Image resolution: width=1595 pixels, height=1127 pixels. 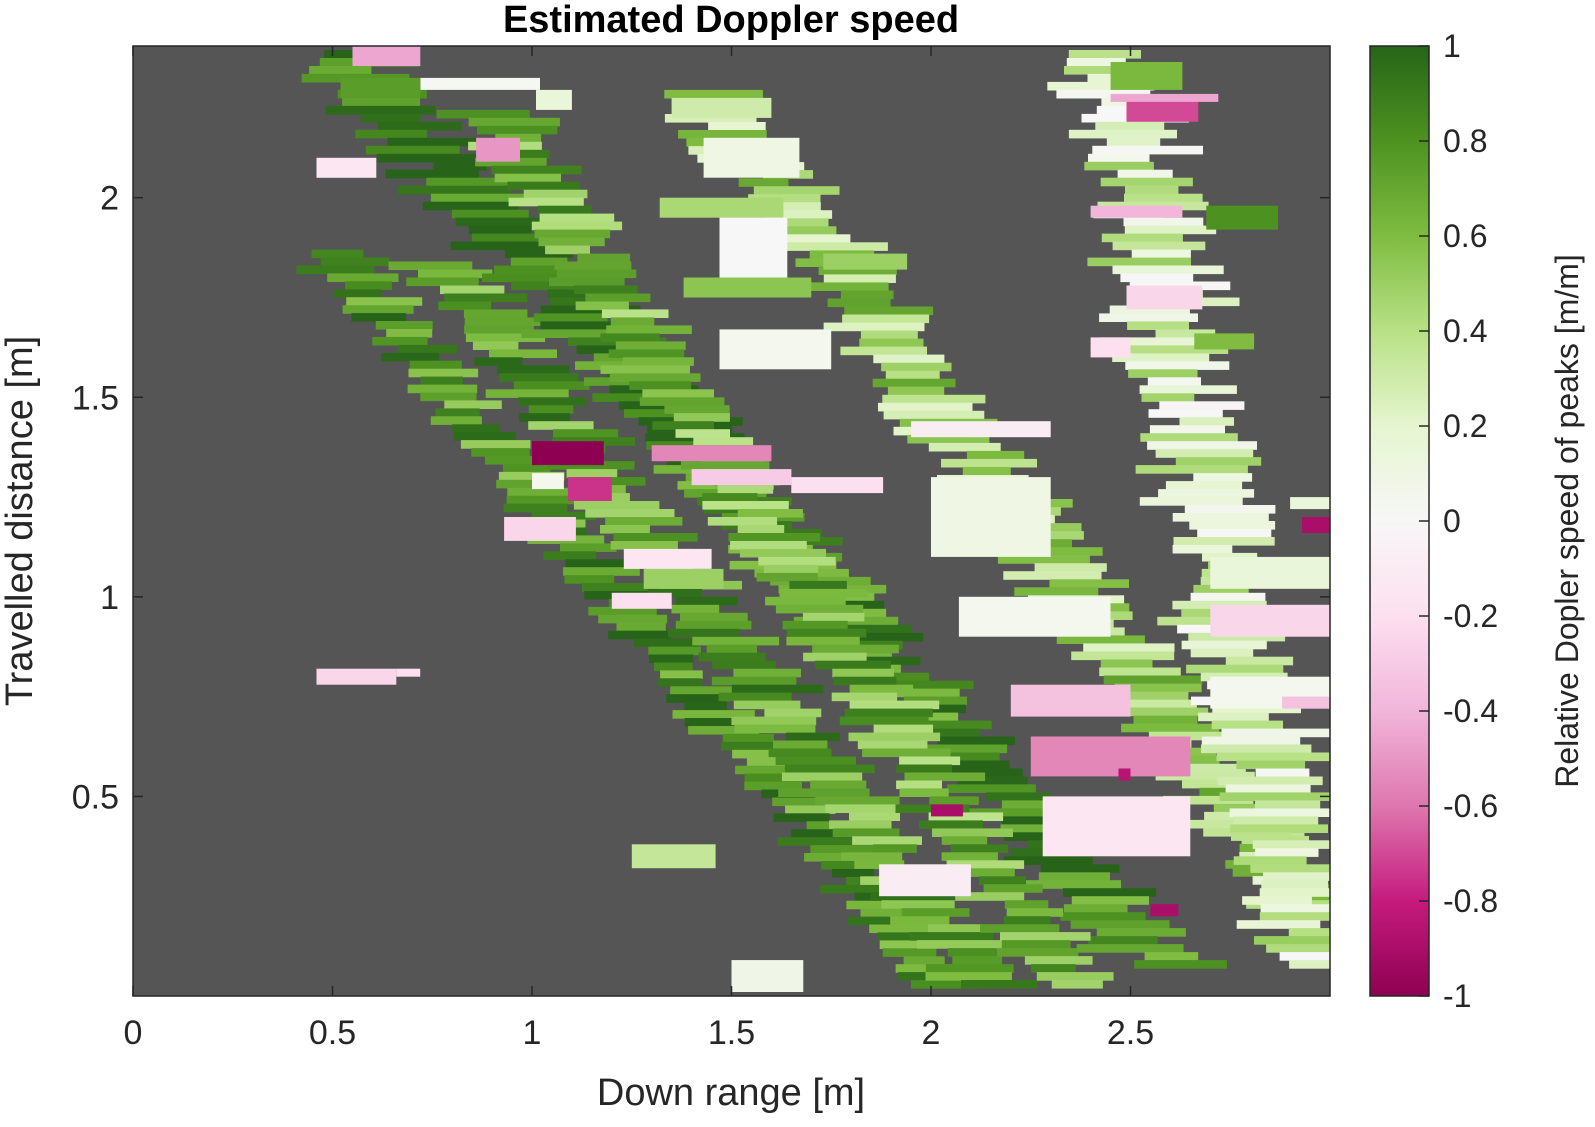 What do you see at coordinates (1458, 521) in the screenshot?
I see `colorbar-ticks: 1 0.8 0.6 0.4 0.2 0 -0.2 -0.4 -0.6 -0.8 -1` at bounding box center [1458, 521].